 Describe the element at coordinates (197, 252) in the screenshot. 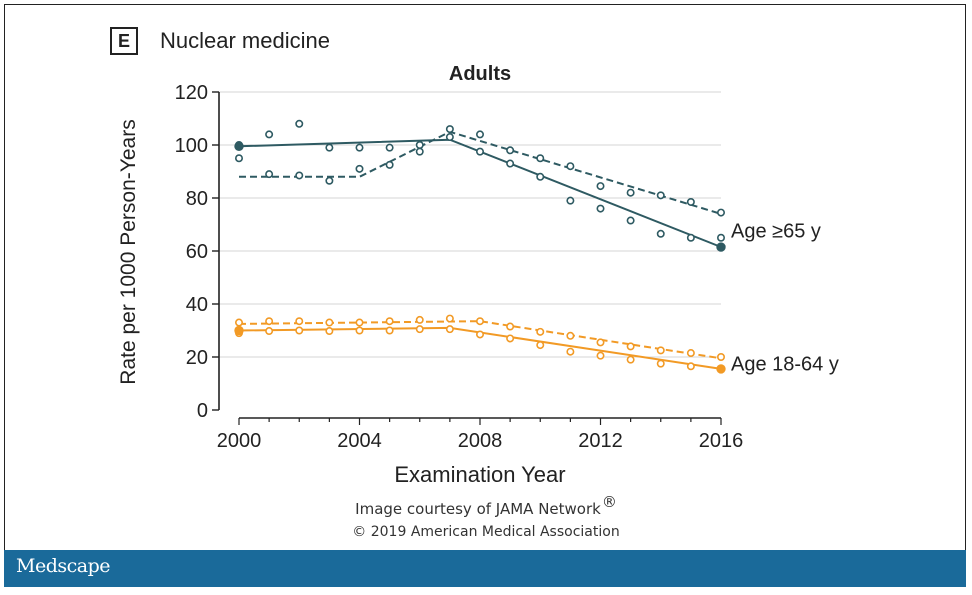

I see `y-tick-label: 60` at that location.